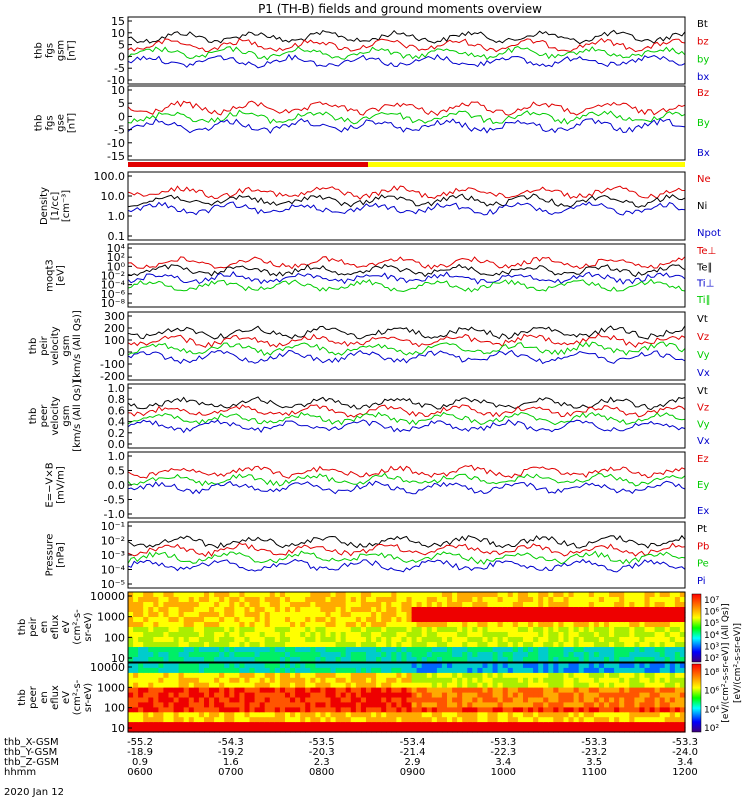  What do you see at coordinates (703, 123) in the screenshot?
I see `legend-By: By` at bounding box center [703, 123].